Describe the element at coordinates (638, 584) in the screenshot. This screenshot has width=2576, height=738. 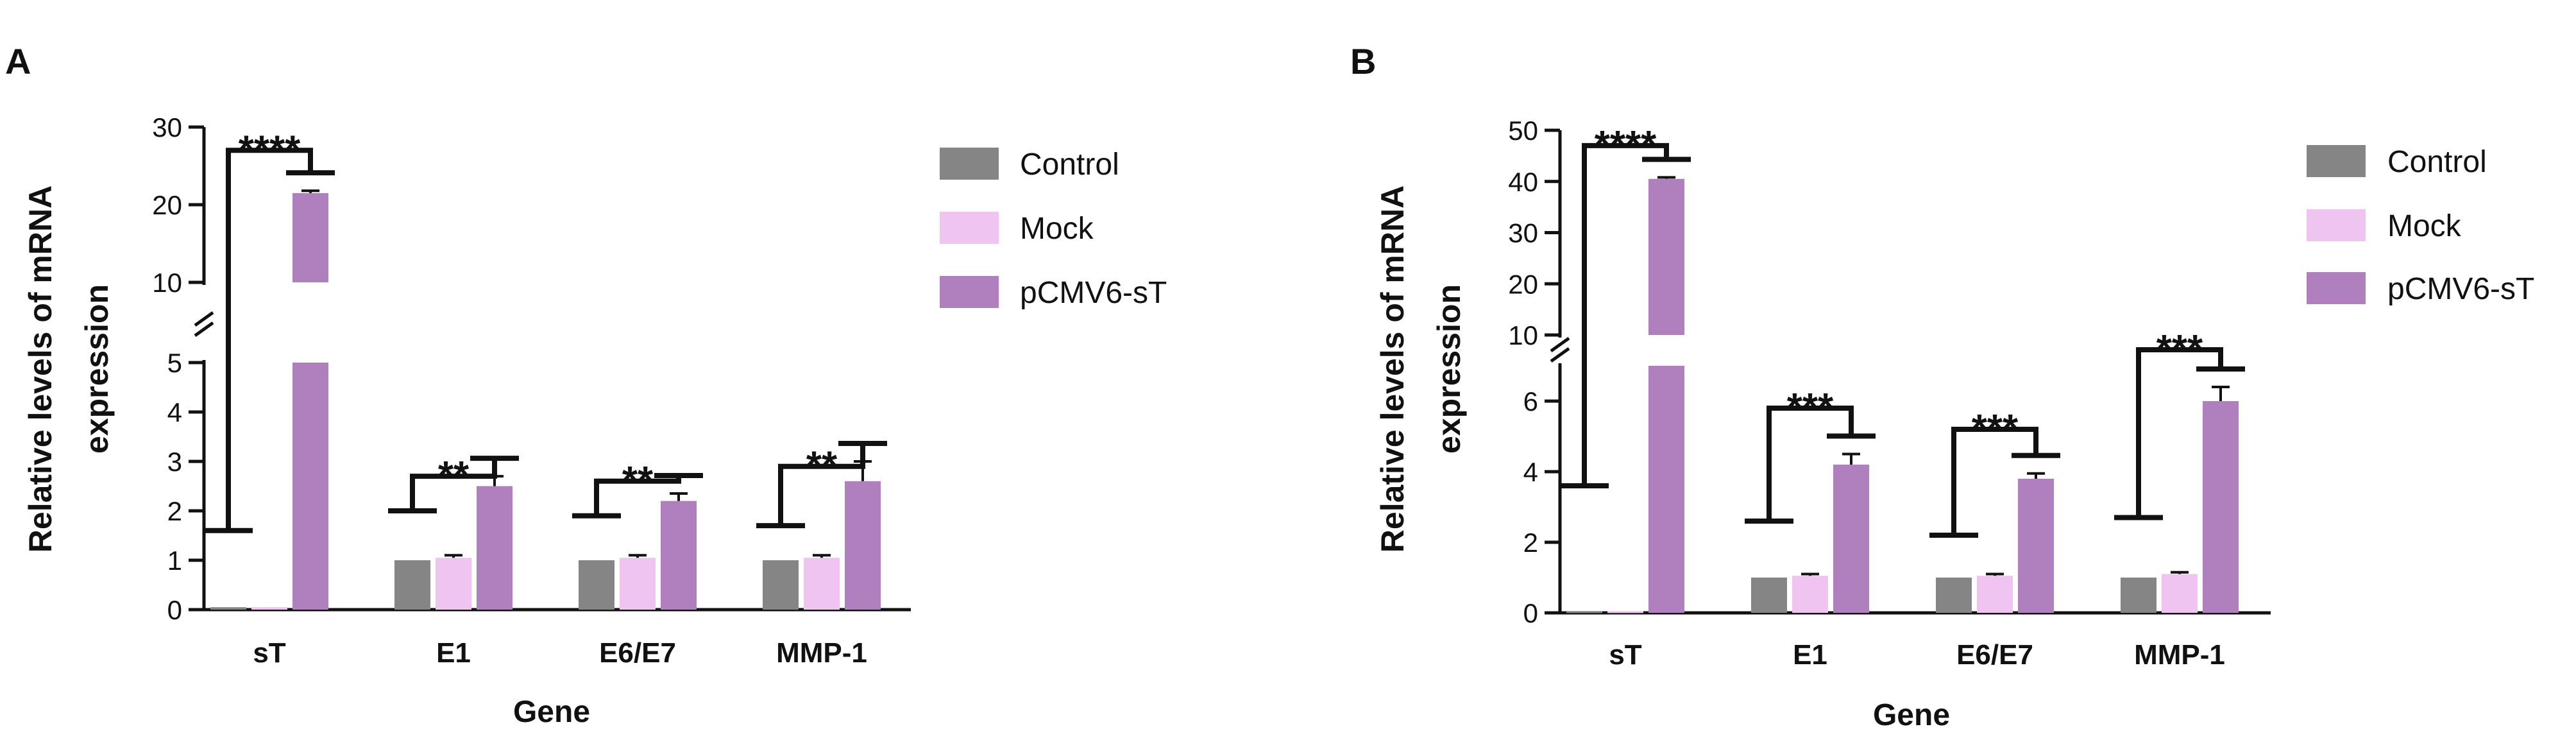
I see `panel-a-bar-mock-e6-e7` at that location.